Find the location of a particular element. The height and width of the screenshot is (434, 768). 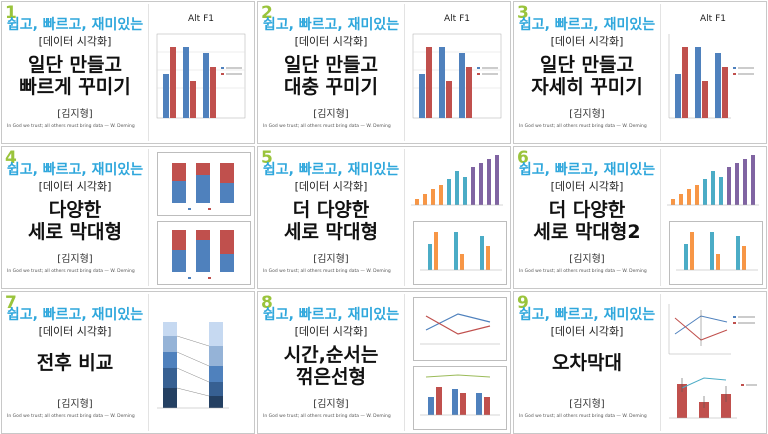

slide-title: 다양한 세로 막대형 is located at coordinates (74, 221).